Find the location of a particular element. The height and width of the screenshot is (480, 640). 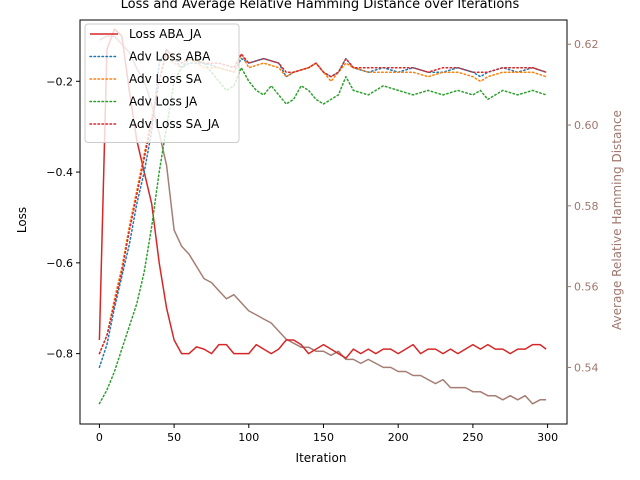

y2-tick-label: 0.60 is located at coordinates (586, 125).